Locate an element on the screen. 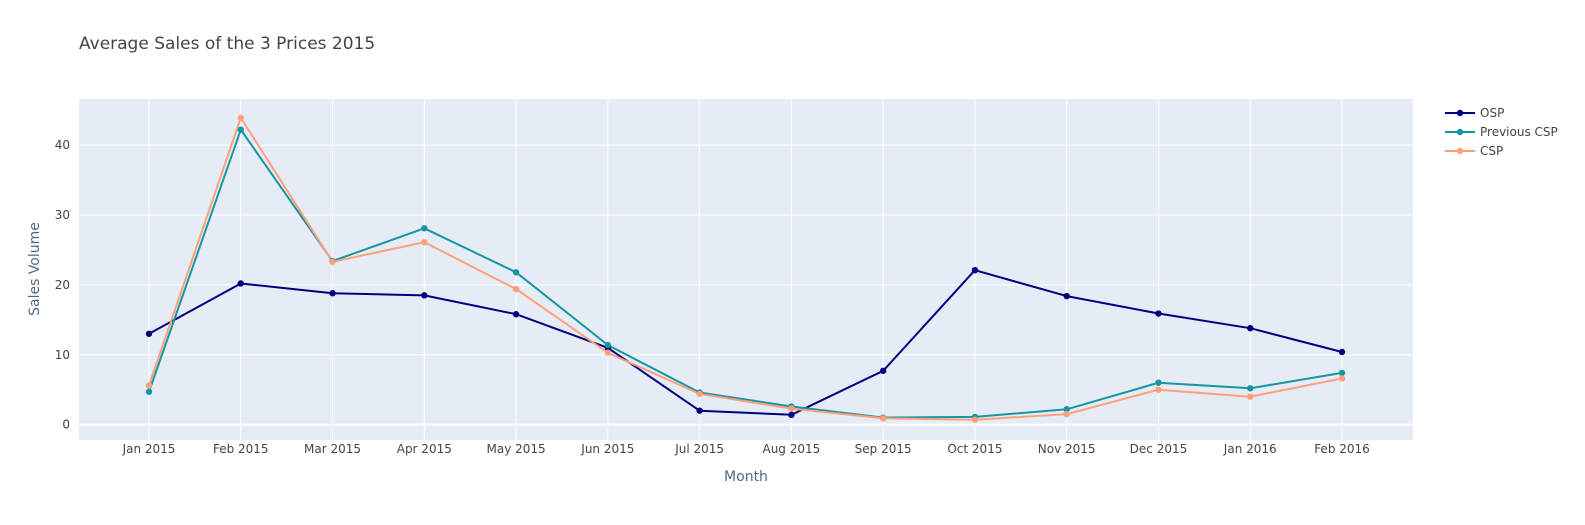 The image size is (1585, 525). x-tick-label: Feb 2015 is located at coordinates (241, 449).